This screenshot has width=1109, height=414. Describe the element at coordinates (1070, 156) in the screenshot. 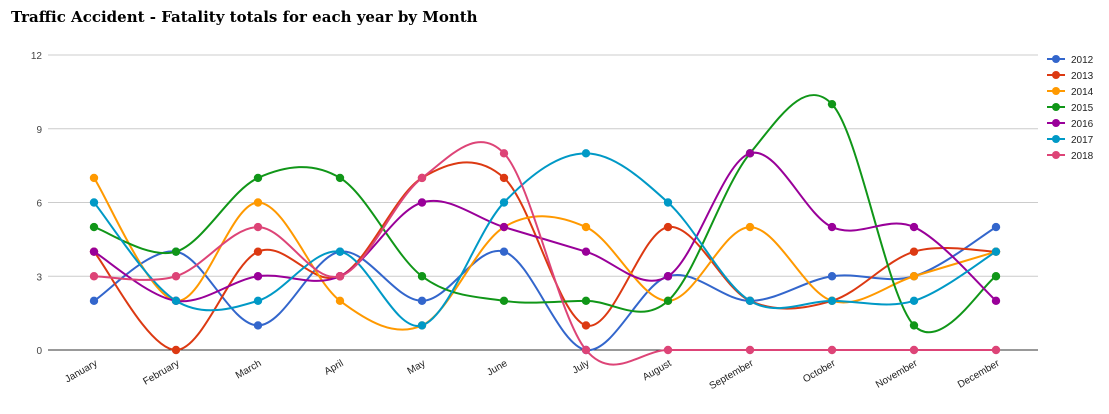

I see `legend-item-2018: 2018` at that location.